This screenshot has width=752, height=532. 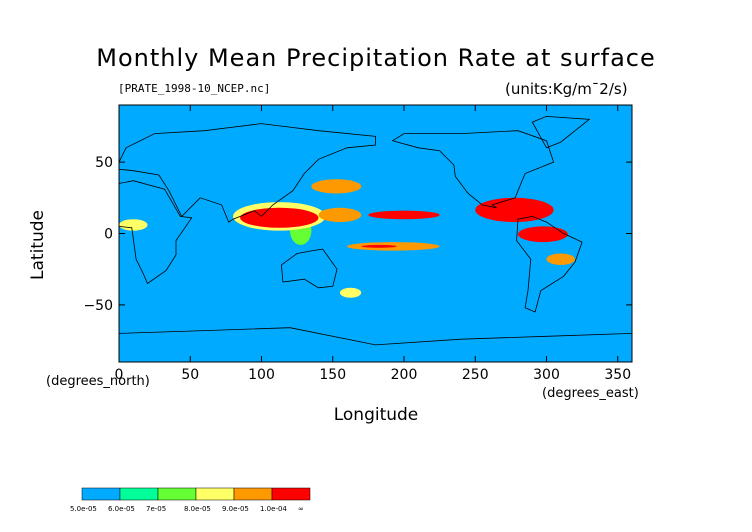 I want to click on x-tick-label: 300, so click(x=546, y=375).